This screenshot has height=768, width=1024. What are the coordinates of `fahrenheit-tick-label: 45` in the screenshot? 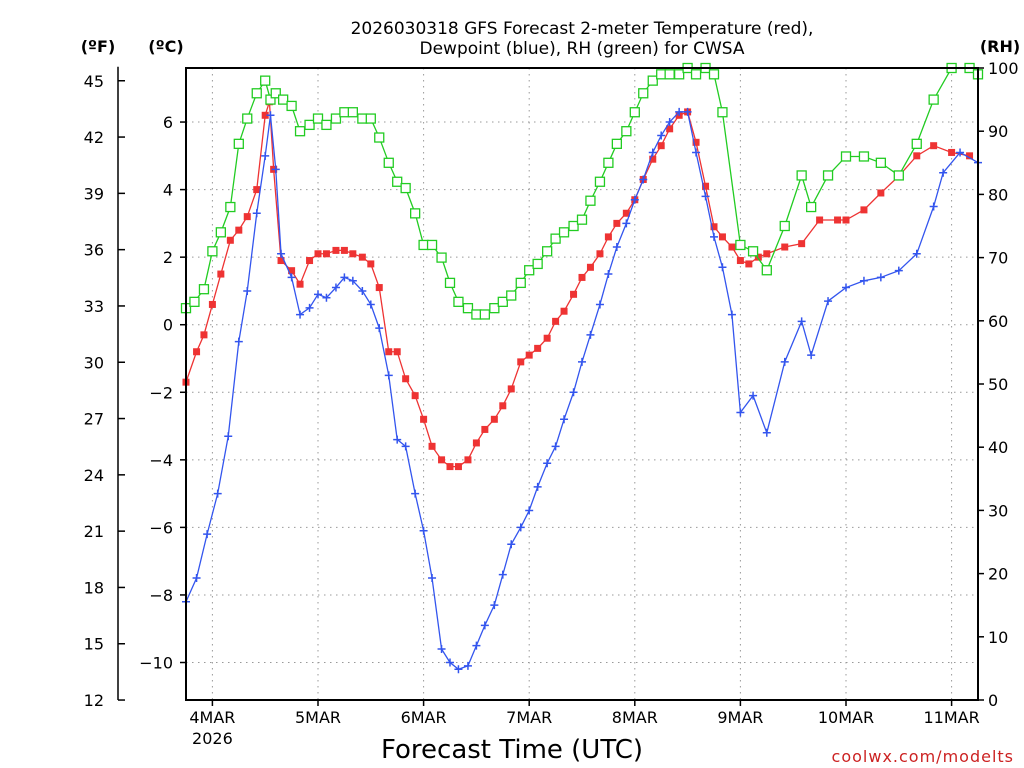 It's located at (94, 81).